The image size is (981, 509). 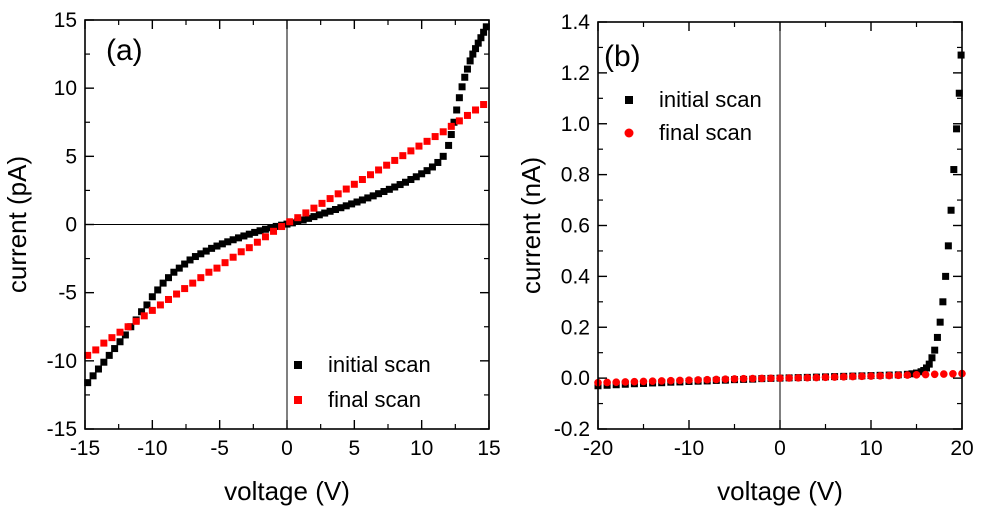 I want to click on y-tick-label: 0, so click(x=71, y=225).